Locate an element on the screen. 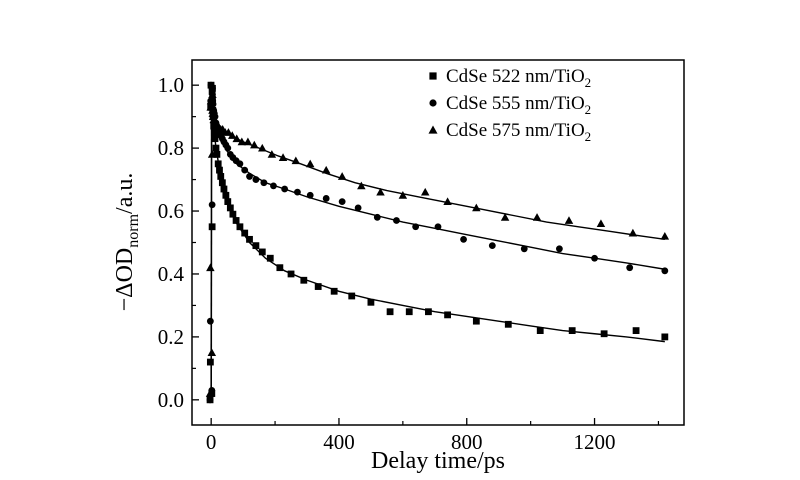  y-axis-title: −ΔODnorm/a.u. is located at coordinates (127, 242).